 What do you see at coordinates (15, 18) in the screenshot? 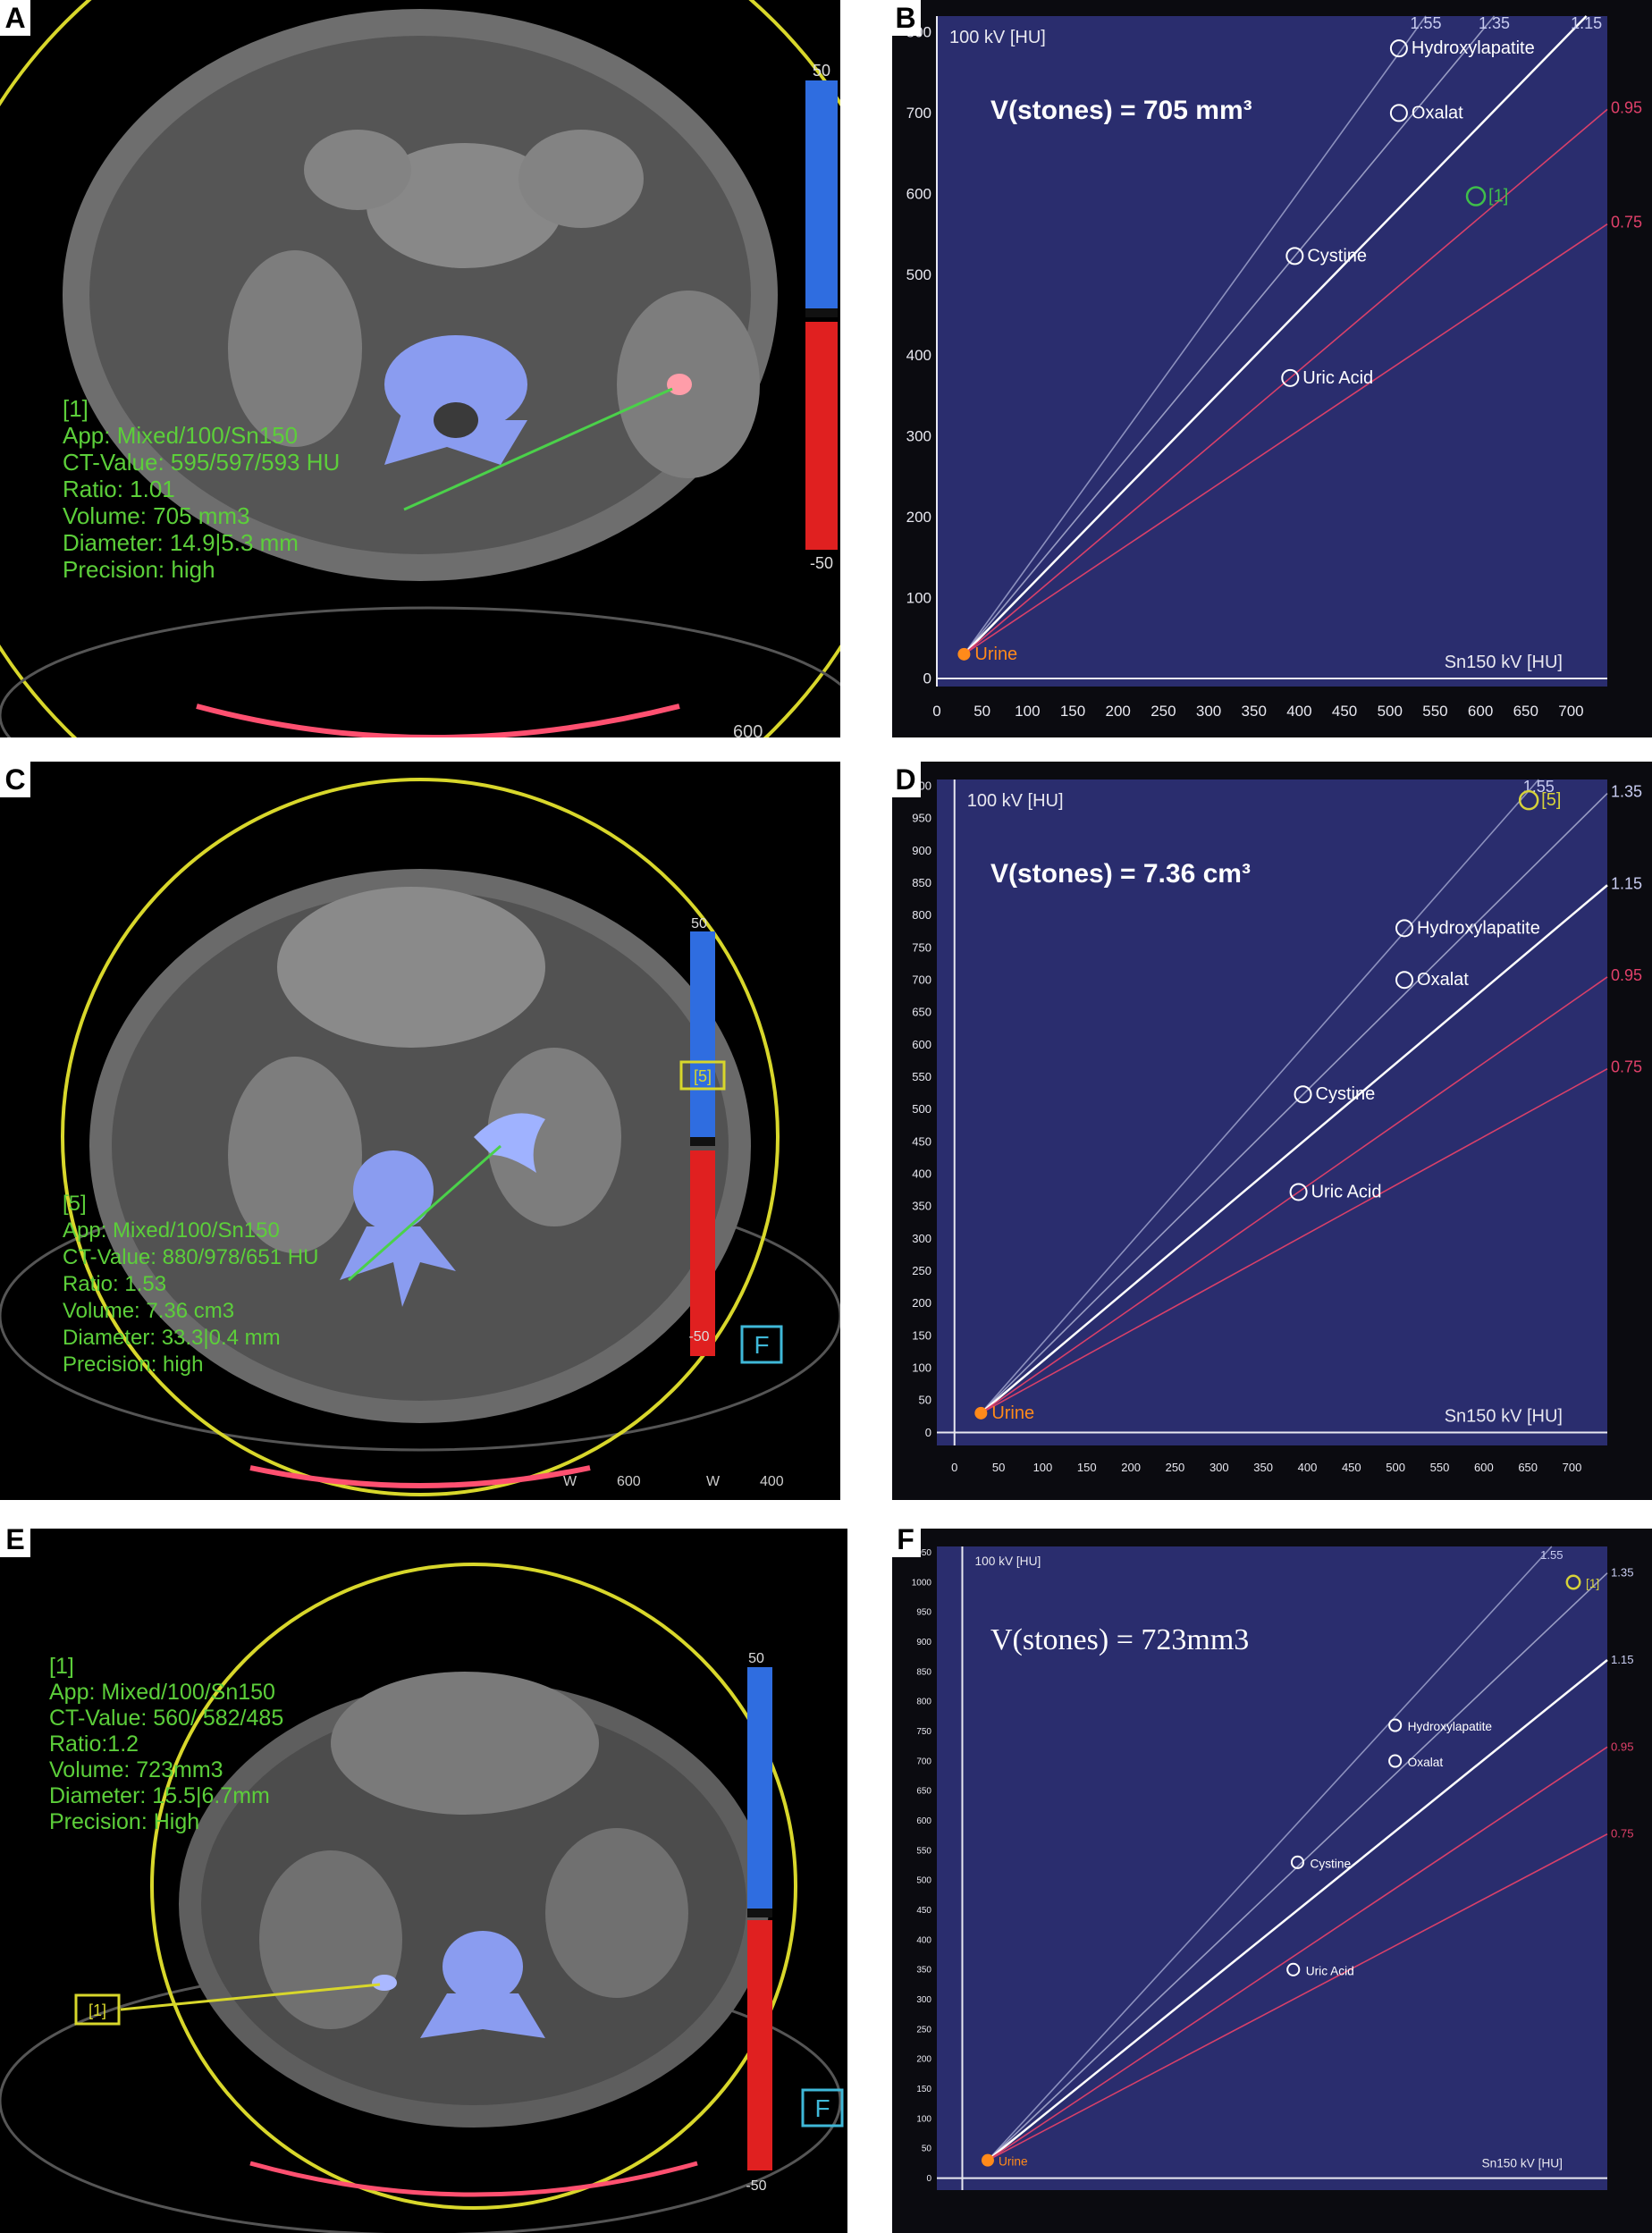
I see `panel-letter-a: A` at bounding box center [15, 18].